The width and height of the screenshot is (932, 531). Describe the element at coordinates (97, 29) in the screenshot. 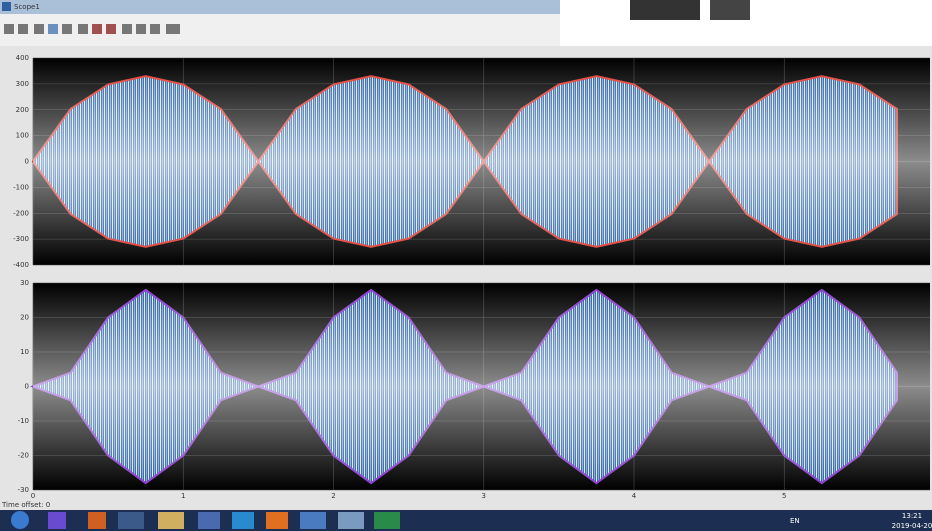

I see `save-axes-button` at that location.